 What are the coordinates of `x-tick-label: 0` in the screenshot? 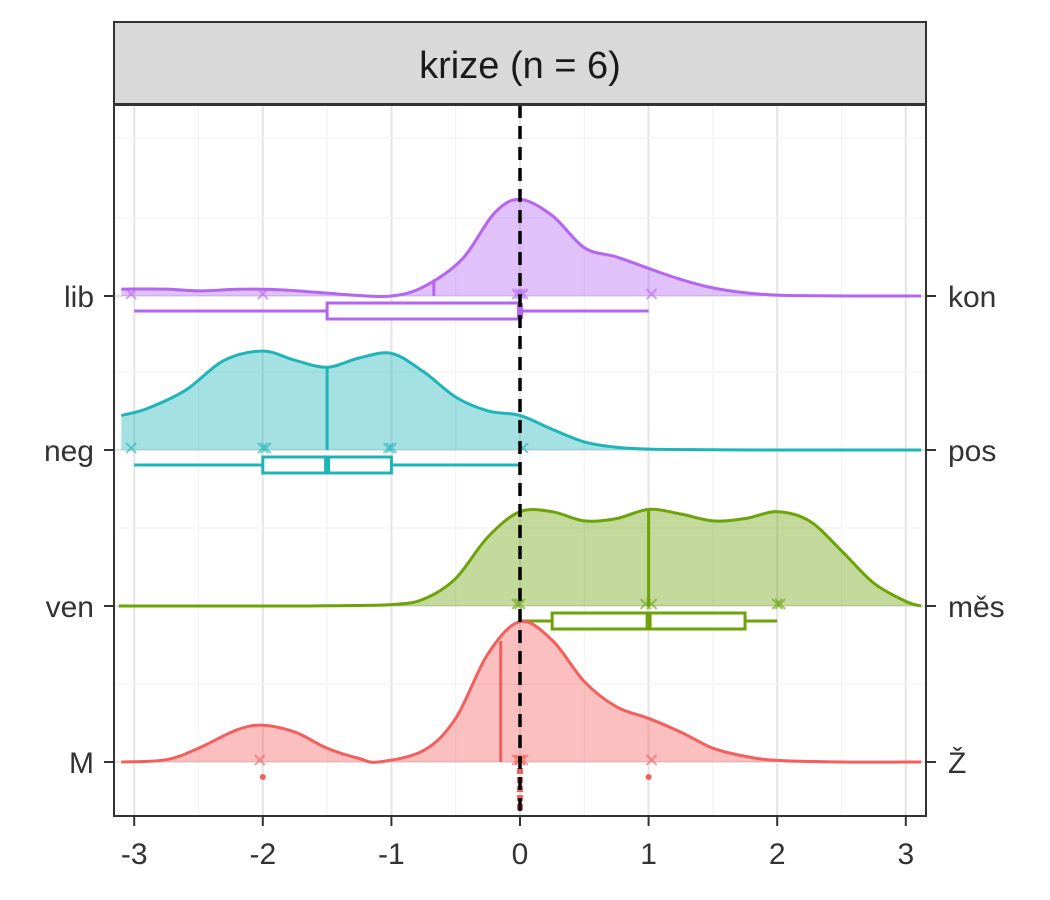 It's located at (520, 854).